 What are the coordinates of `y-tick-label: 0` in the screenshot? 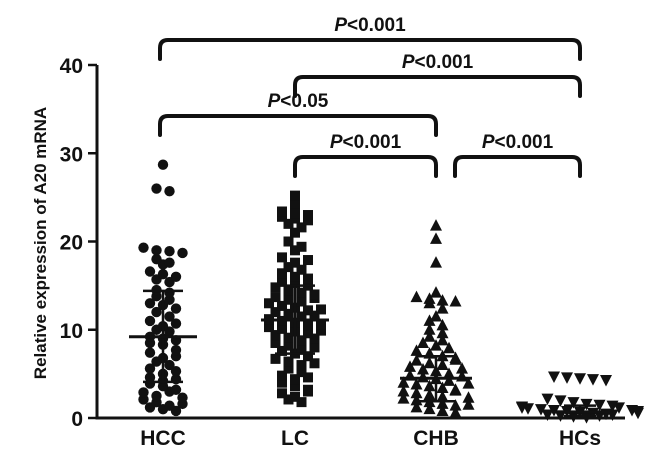 It's located at (77, 419).